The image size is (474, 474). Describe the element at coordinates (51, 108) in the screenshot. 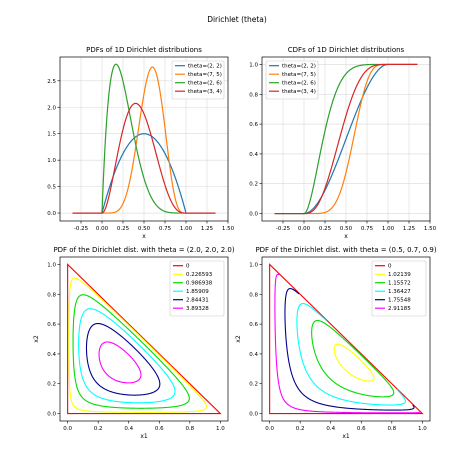

I see `y-tick-label: 2.0` at that location.